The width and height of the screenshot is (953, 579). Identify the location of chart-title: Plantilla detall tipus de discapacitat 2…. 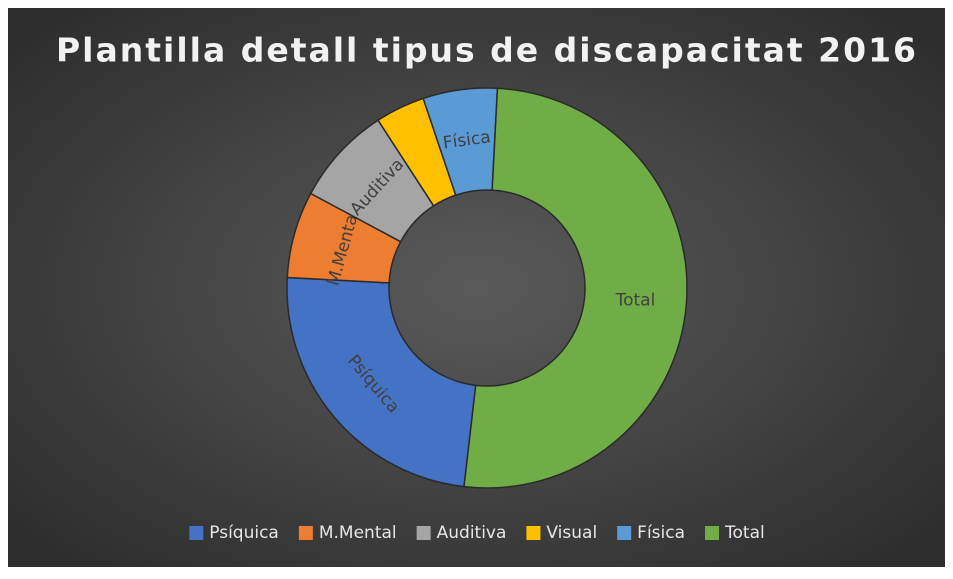
(487, 50).